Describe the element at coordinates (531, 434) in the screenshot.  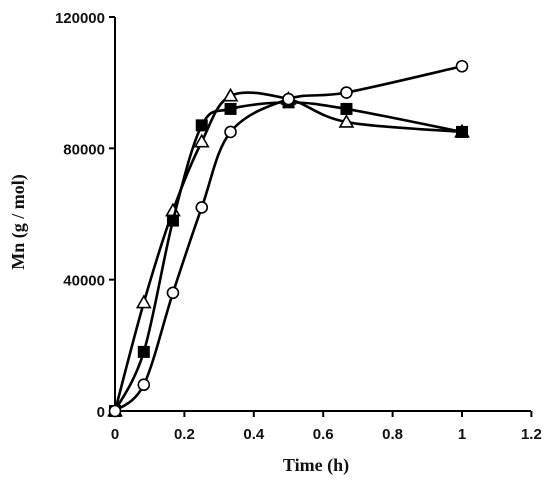
I see `x-tick-label: 1.2` at that location.